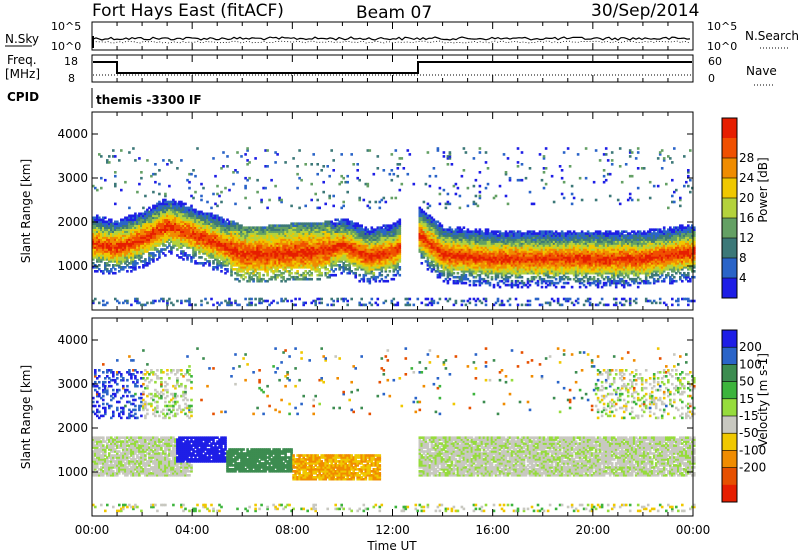 Image resolution: width=800 pixels, height=558 pixels. What do you see at coordinates (391, 42) in the screenshot?
I see `search-trace-line` at bounding box center [391, 42].